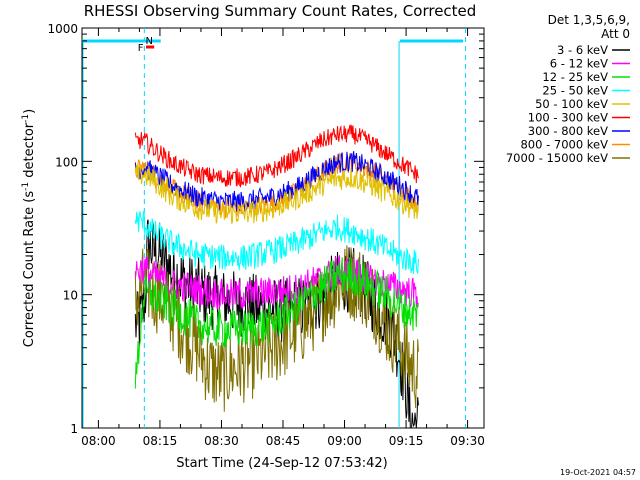  What do you see at coordinates (575, 77) in the screenshot?
I see `legend-label: 12 - 25 keV` at bounding box center [575, 77].